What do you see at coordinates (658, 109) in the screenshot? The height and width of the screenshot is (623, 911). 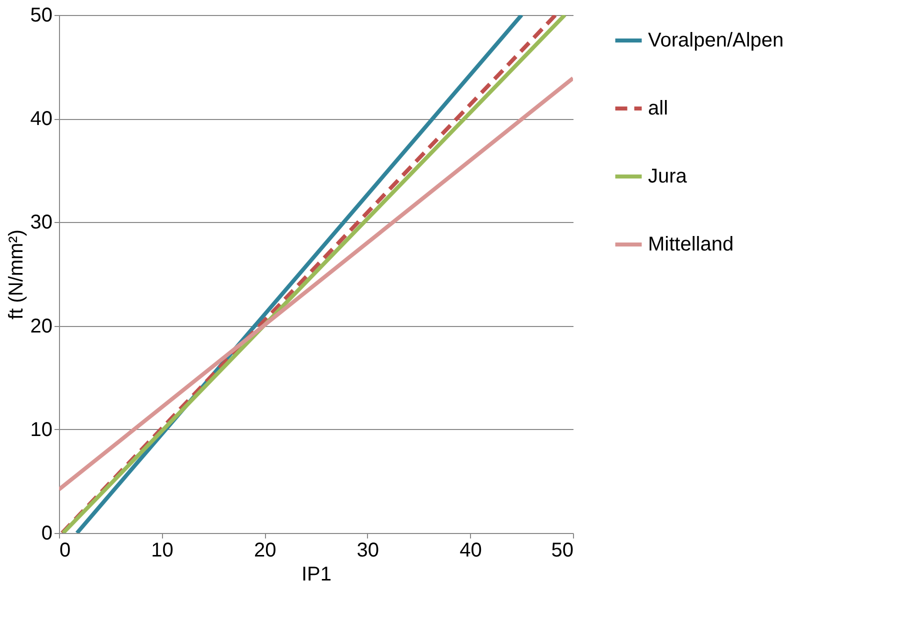 I see `legend-label: all` at bounding box center [658, 109].